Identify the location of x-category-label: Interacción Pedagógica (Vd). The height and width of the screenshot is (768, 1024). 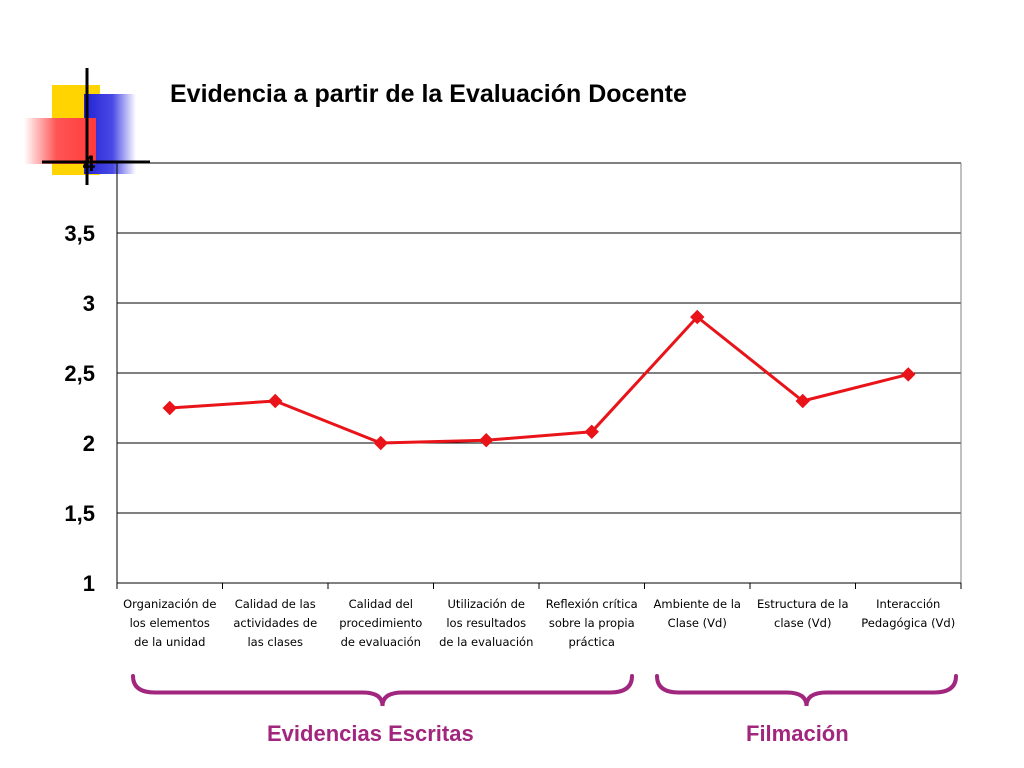
(908, 613).